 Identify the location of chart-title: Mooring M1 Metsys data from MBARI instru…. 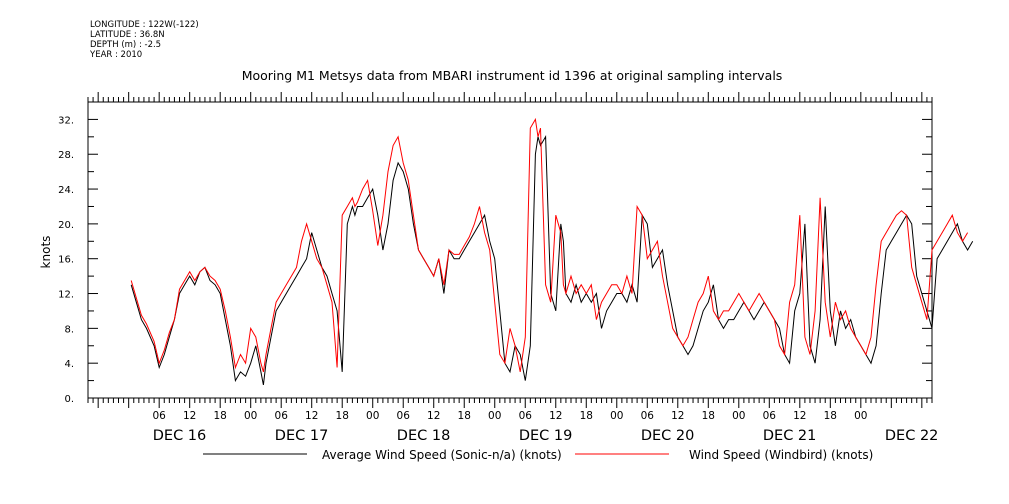
(512, 75).